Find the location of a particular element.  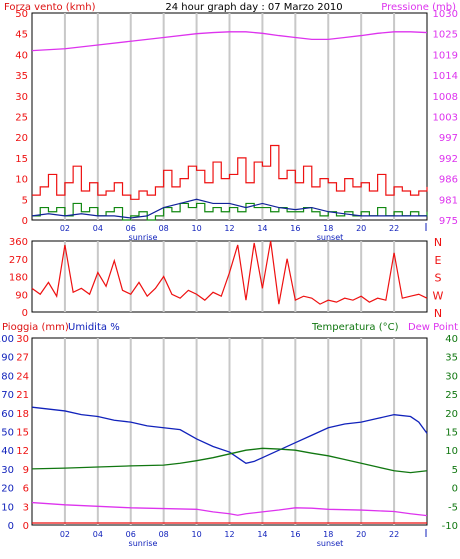

pressure-y-tick-label: 986 is located at coordinates (448, 180).